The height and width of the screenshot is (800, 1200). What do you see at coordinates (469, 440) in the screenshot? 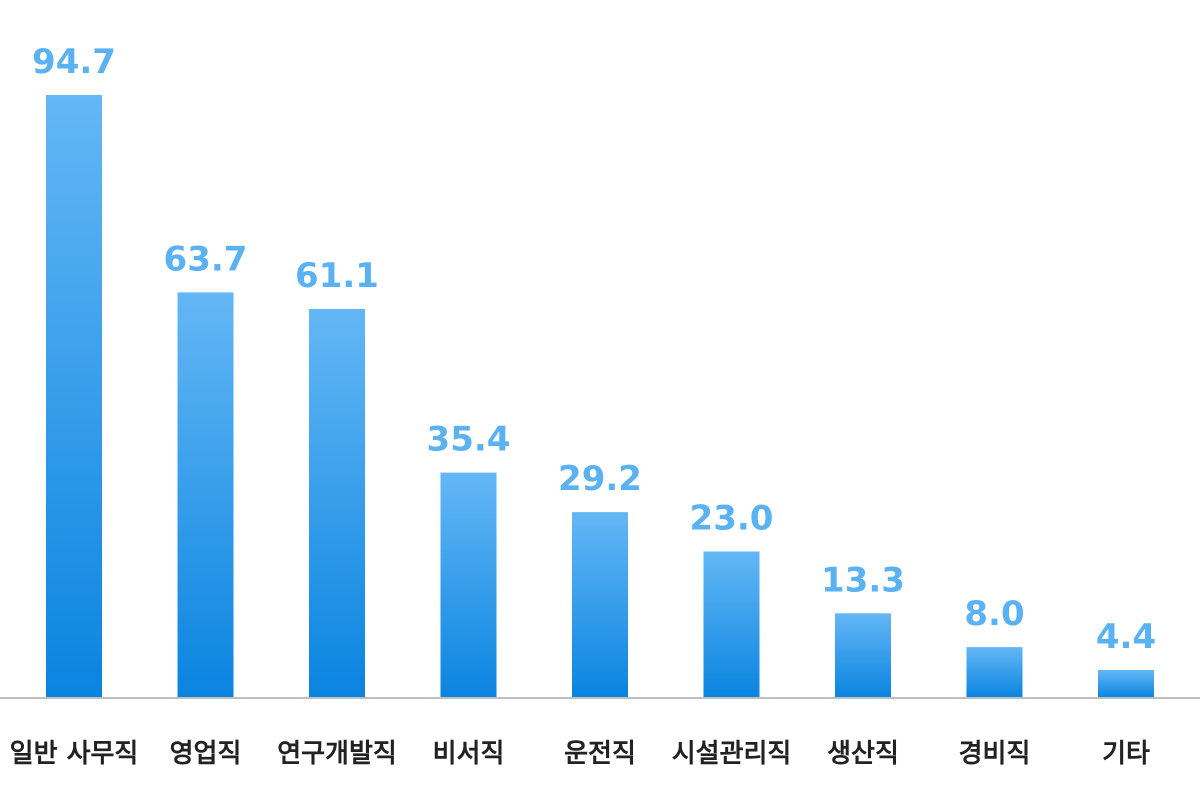
I see `value-label-4: 35.4` at bounding box center [469, 440].